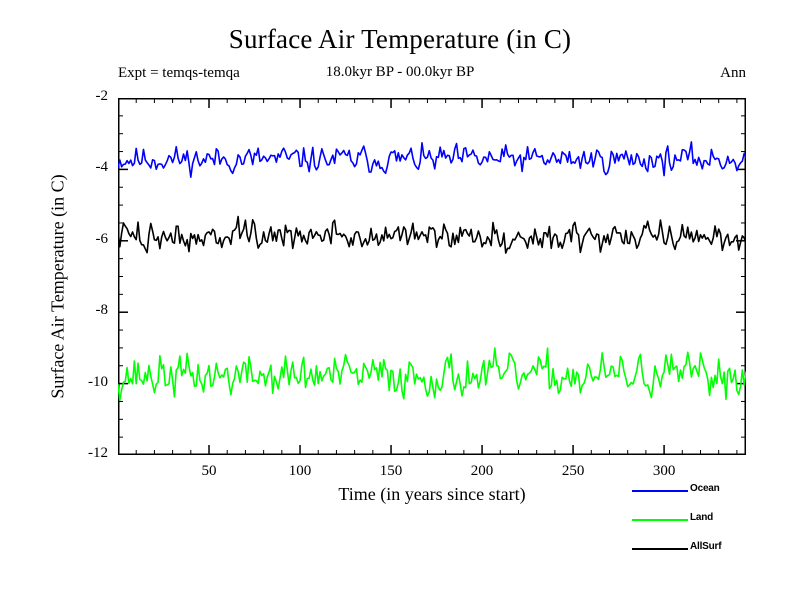 This screenshot has height=600, width=800. Describe the element at coordinates (664, 471) in the screenshot. I see `x-tick-label: 300` at that location.